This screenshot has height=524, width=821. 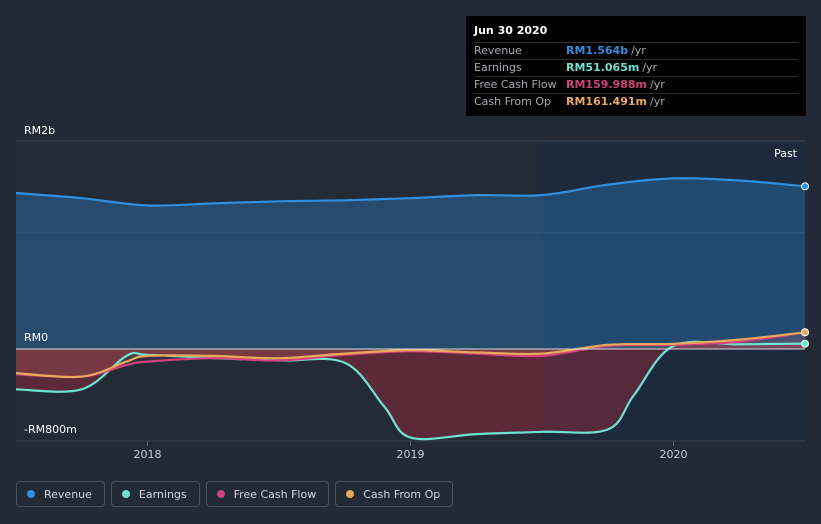 I want to click on y-tick-label: RM0, so click(x=36, y=337).